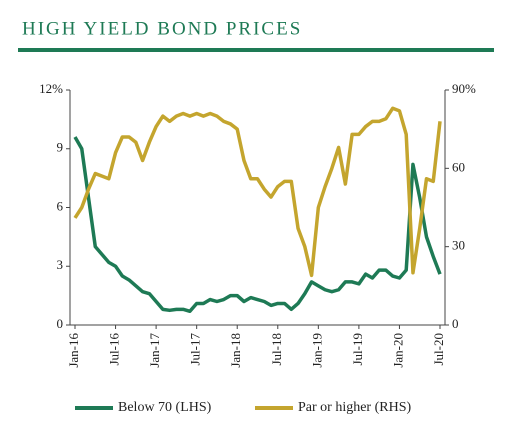 The width and height of the screenshot is (508, 443). What do you see at coordinates (256, 50) in the screenshot?
I see `title-rule` at bounding box center [256, 50].